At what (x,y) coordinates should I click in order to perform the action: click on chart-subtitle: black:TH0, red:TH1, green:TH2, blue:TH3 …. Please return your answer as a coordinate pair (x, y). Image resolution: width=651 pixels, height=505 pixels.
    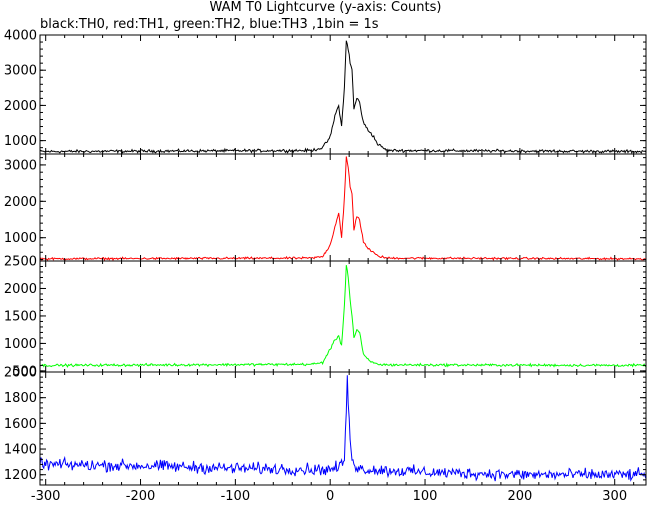
    Looking at the image, I should click on (209, 24).